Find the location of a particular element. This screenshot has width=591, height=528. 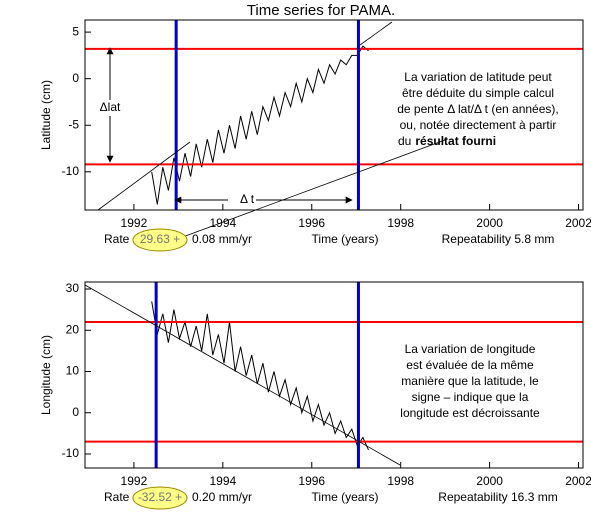

note-emphasis: résultat fourni is located at coordinates (455, 141).